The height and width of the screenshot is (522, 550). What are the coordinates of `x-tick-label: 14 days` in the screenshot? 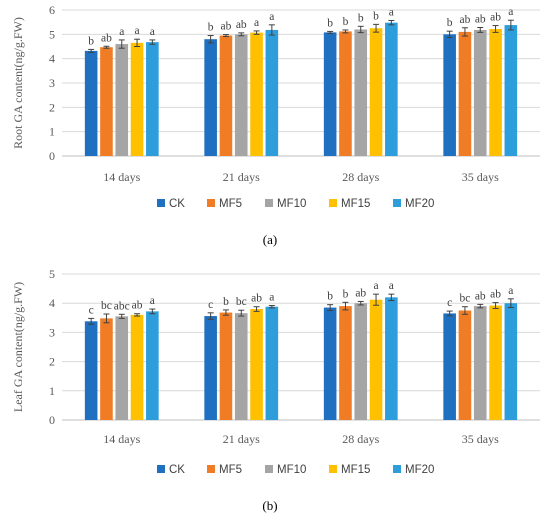 It's located at (121, 439).